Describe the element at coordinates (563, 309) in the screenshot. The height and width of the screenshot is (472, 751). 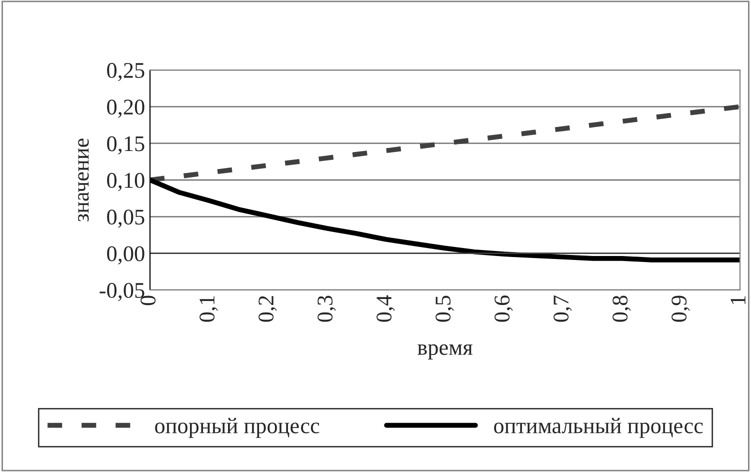
I see `x-tick-label: 0,7` at that location.